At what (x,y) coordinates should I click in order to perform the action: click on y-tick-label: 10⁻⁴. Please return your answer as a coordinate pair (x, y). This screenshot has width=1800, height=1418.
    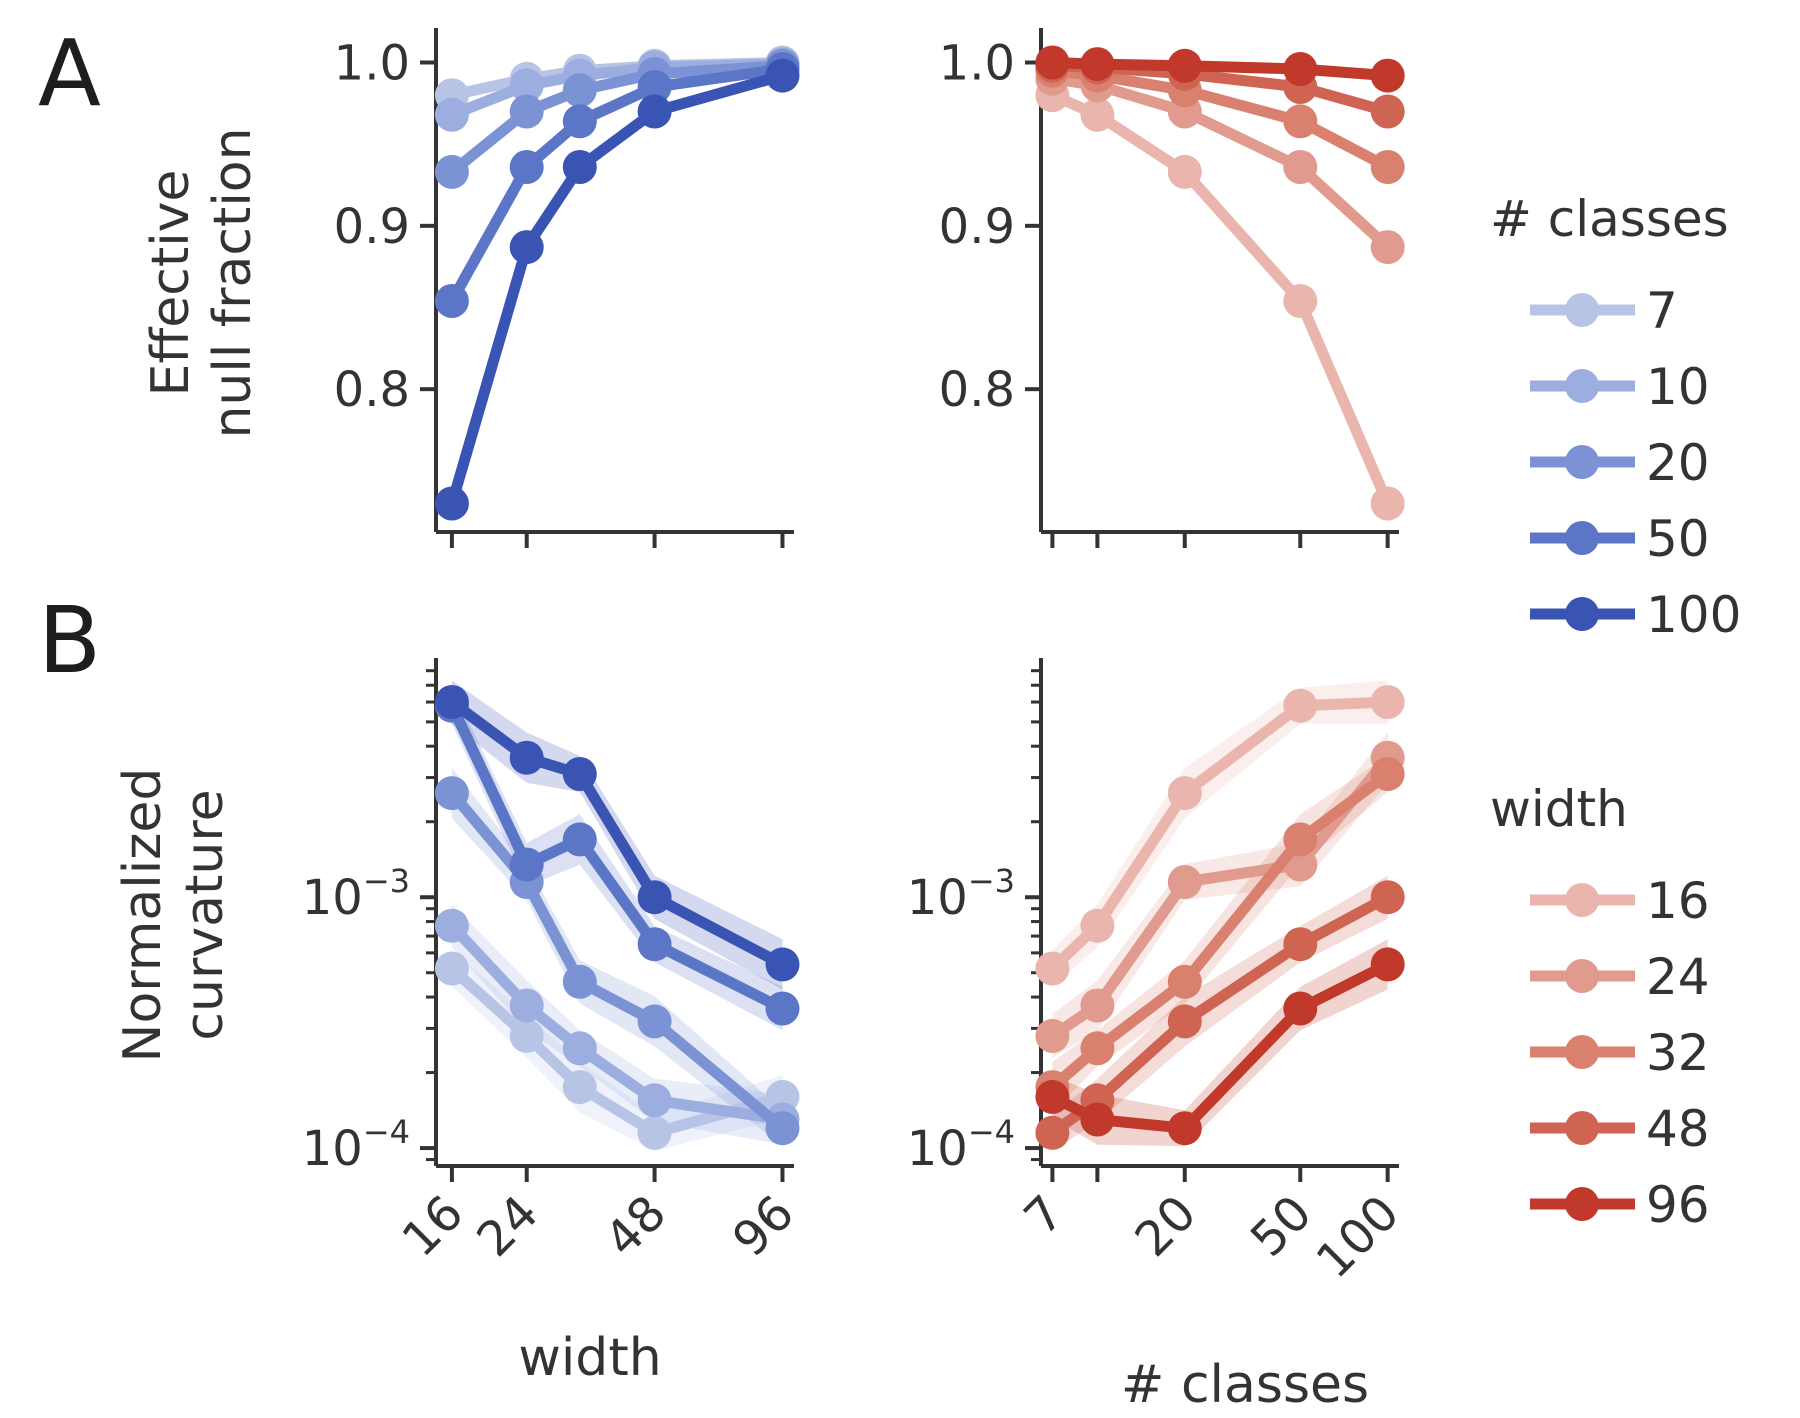
    Looking at the image, I should click on (961, 1145).